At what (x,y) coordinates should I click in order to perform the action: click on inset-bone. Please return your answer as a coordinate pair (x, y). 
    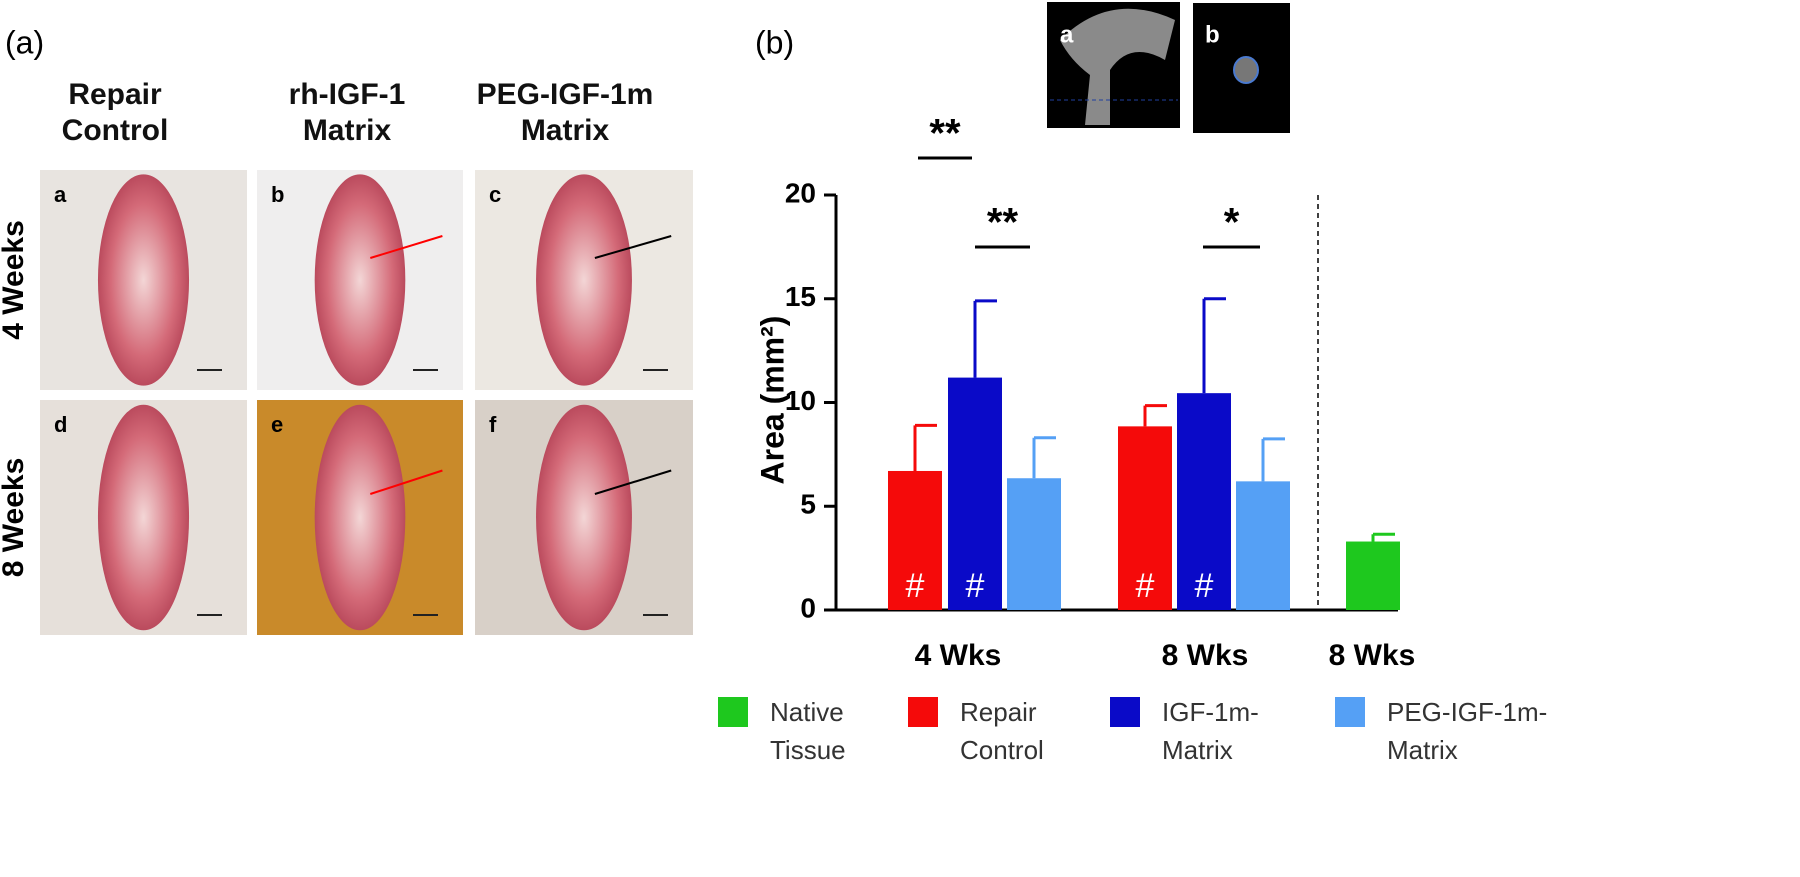
    Looking at the image, I should click on (1117, 66).